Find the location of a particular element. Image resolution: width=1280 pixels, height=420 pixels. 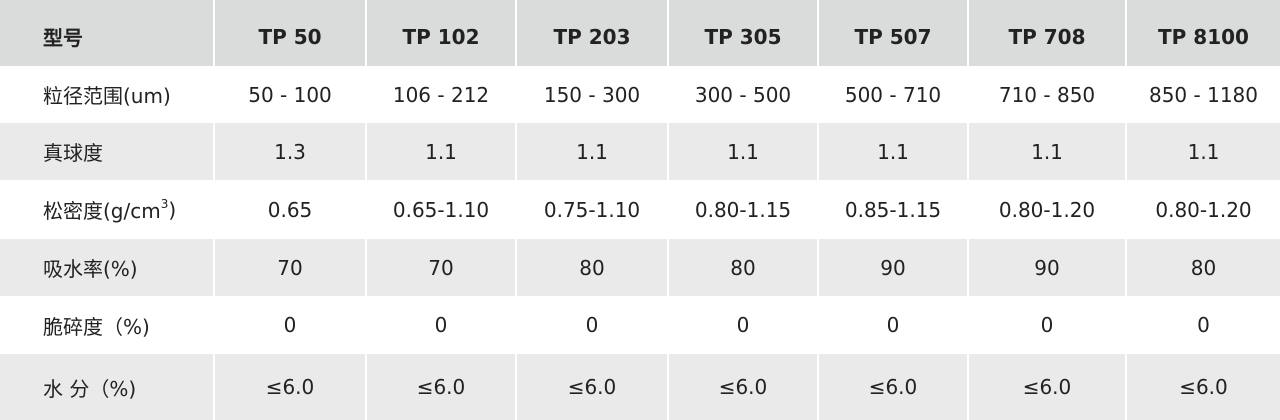

row-label: 松密度(g/cm 3) is located at coordinates (107, 209).